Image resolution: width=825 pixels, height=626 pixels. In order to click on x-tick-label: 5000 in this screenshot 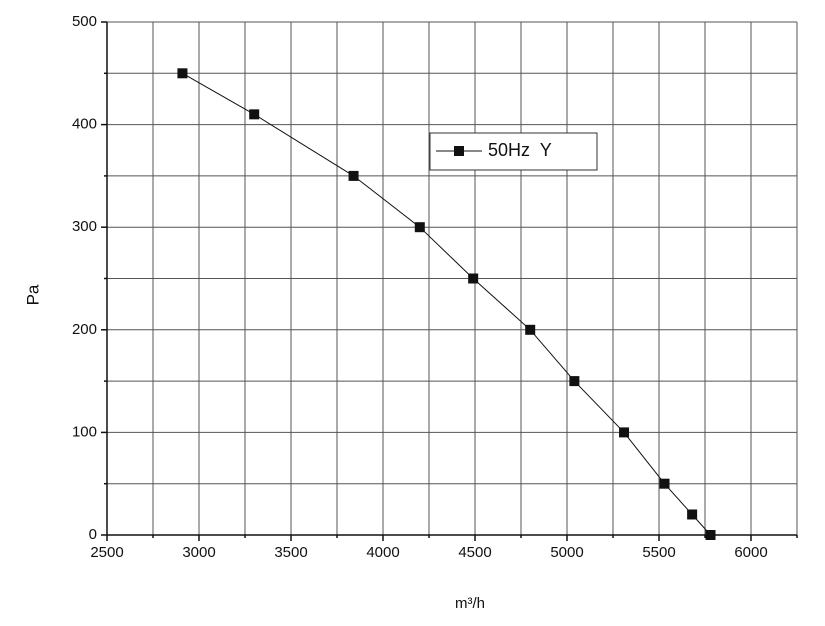, I will do `click(566, 552)`.